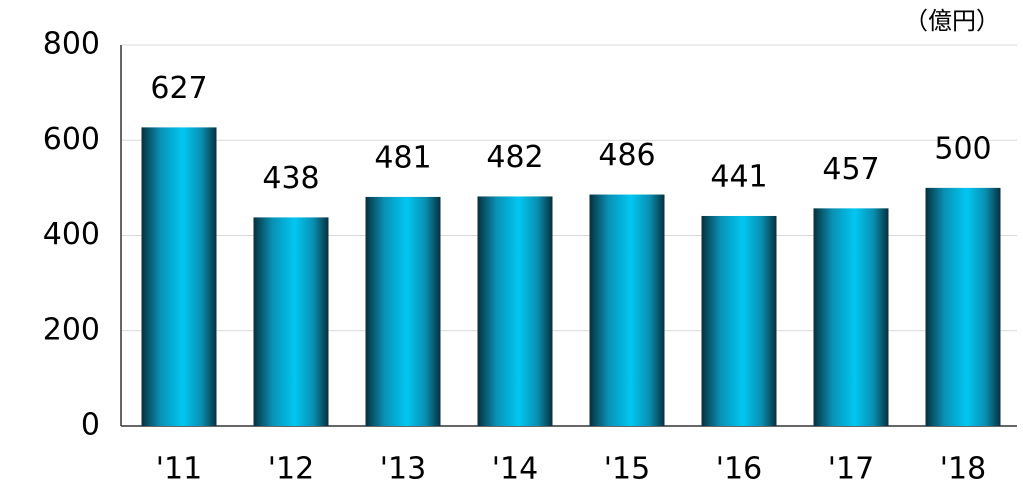 The image size is (1023, 488). I want to click on y-tick-label: 400, so click(71, 234).